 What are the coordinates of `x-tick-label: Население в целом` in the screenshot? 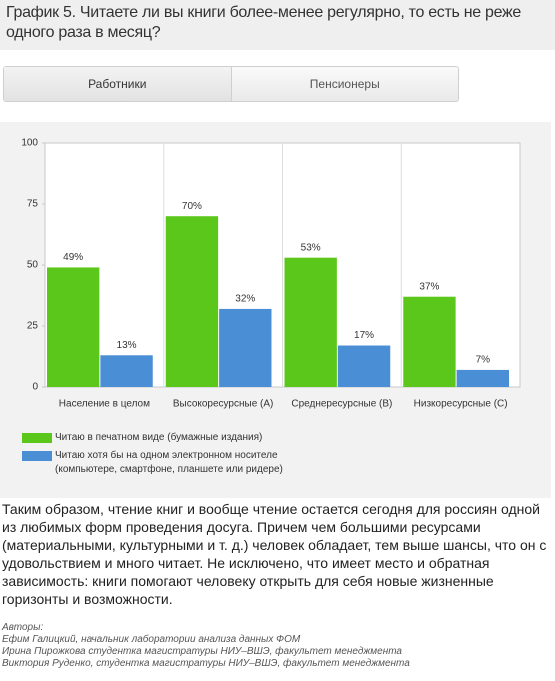 It's located at (104, 404).